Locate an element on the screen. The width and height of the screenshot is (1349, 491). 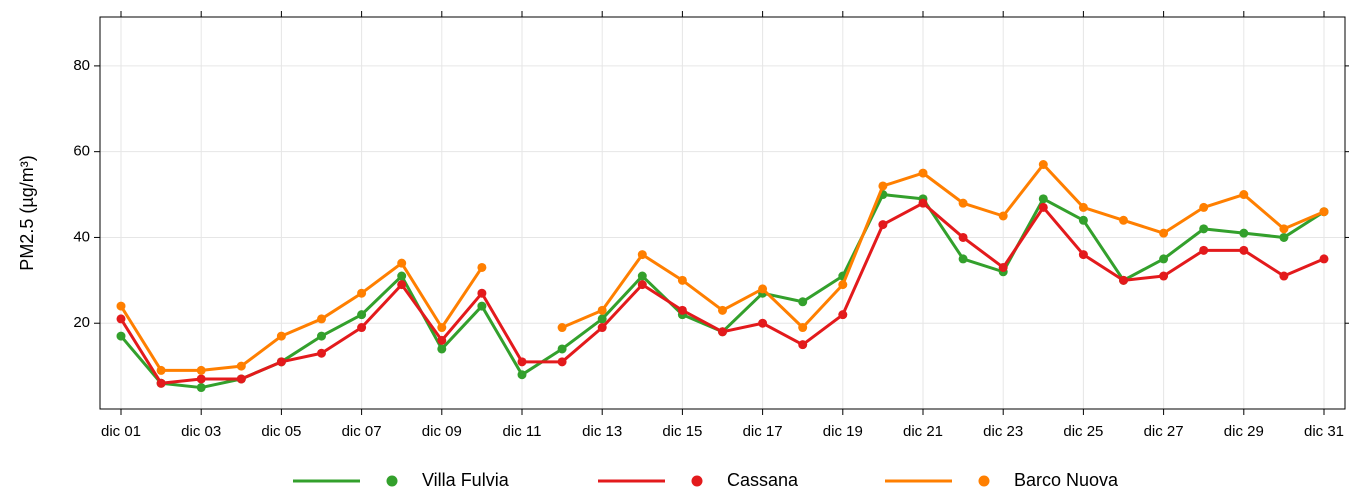
y-tick-label: 40 is located at coordinates (81, 236).